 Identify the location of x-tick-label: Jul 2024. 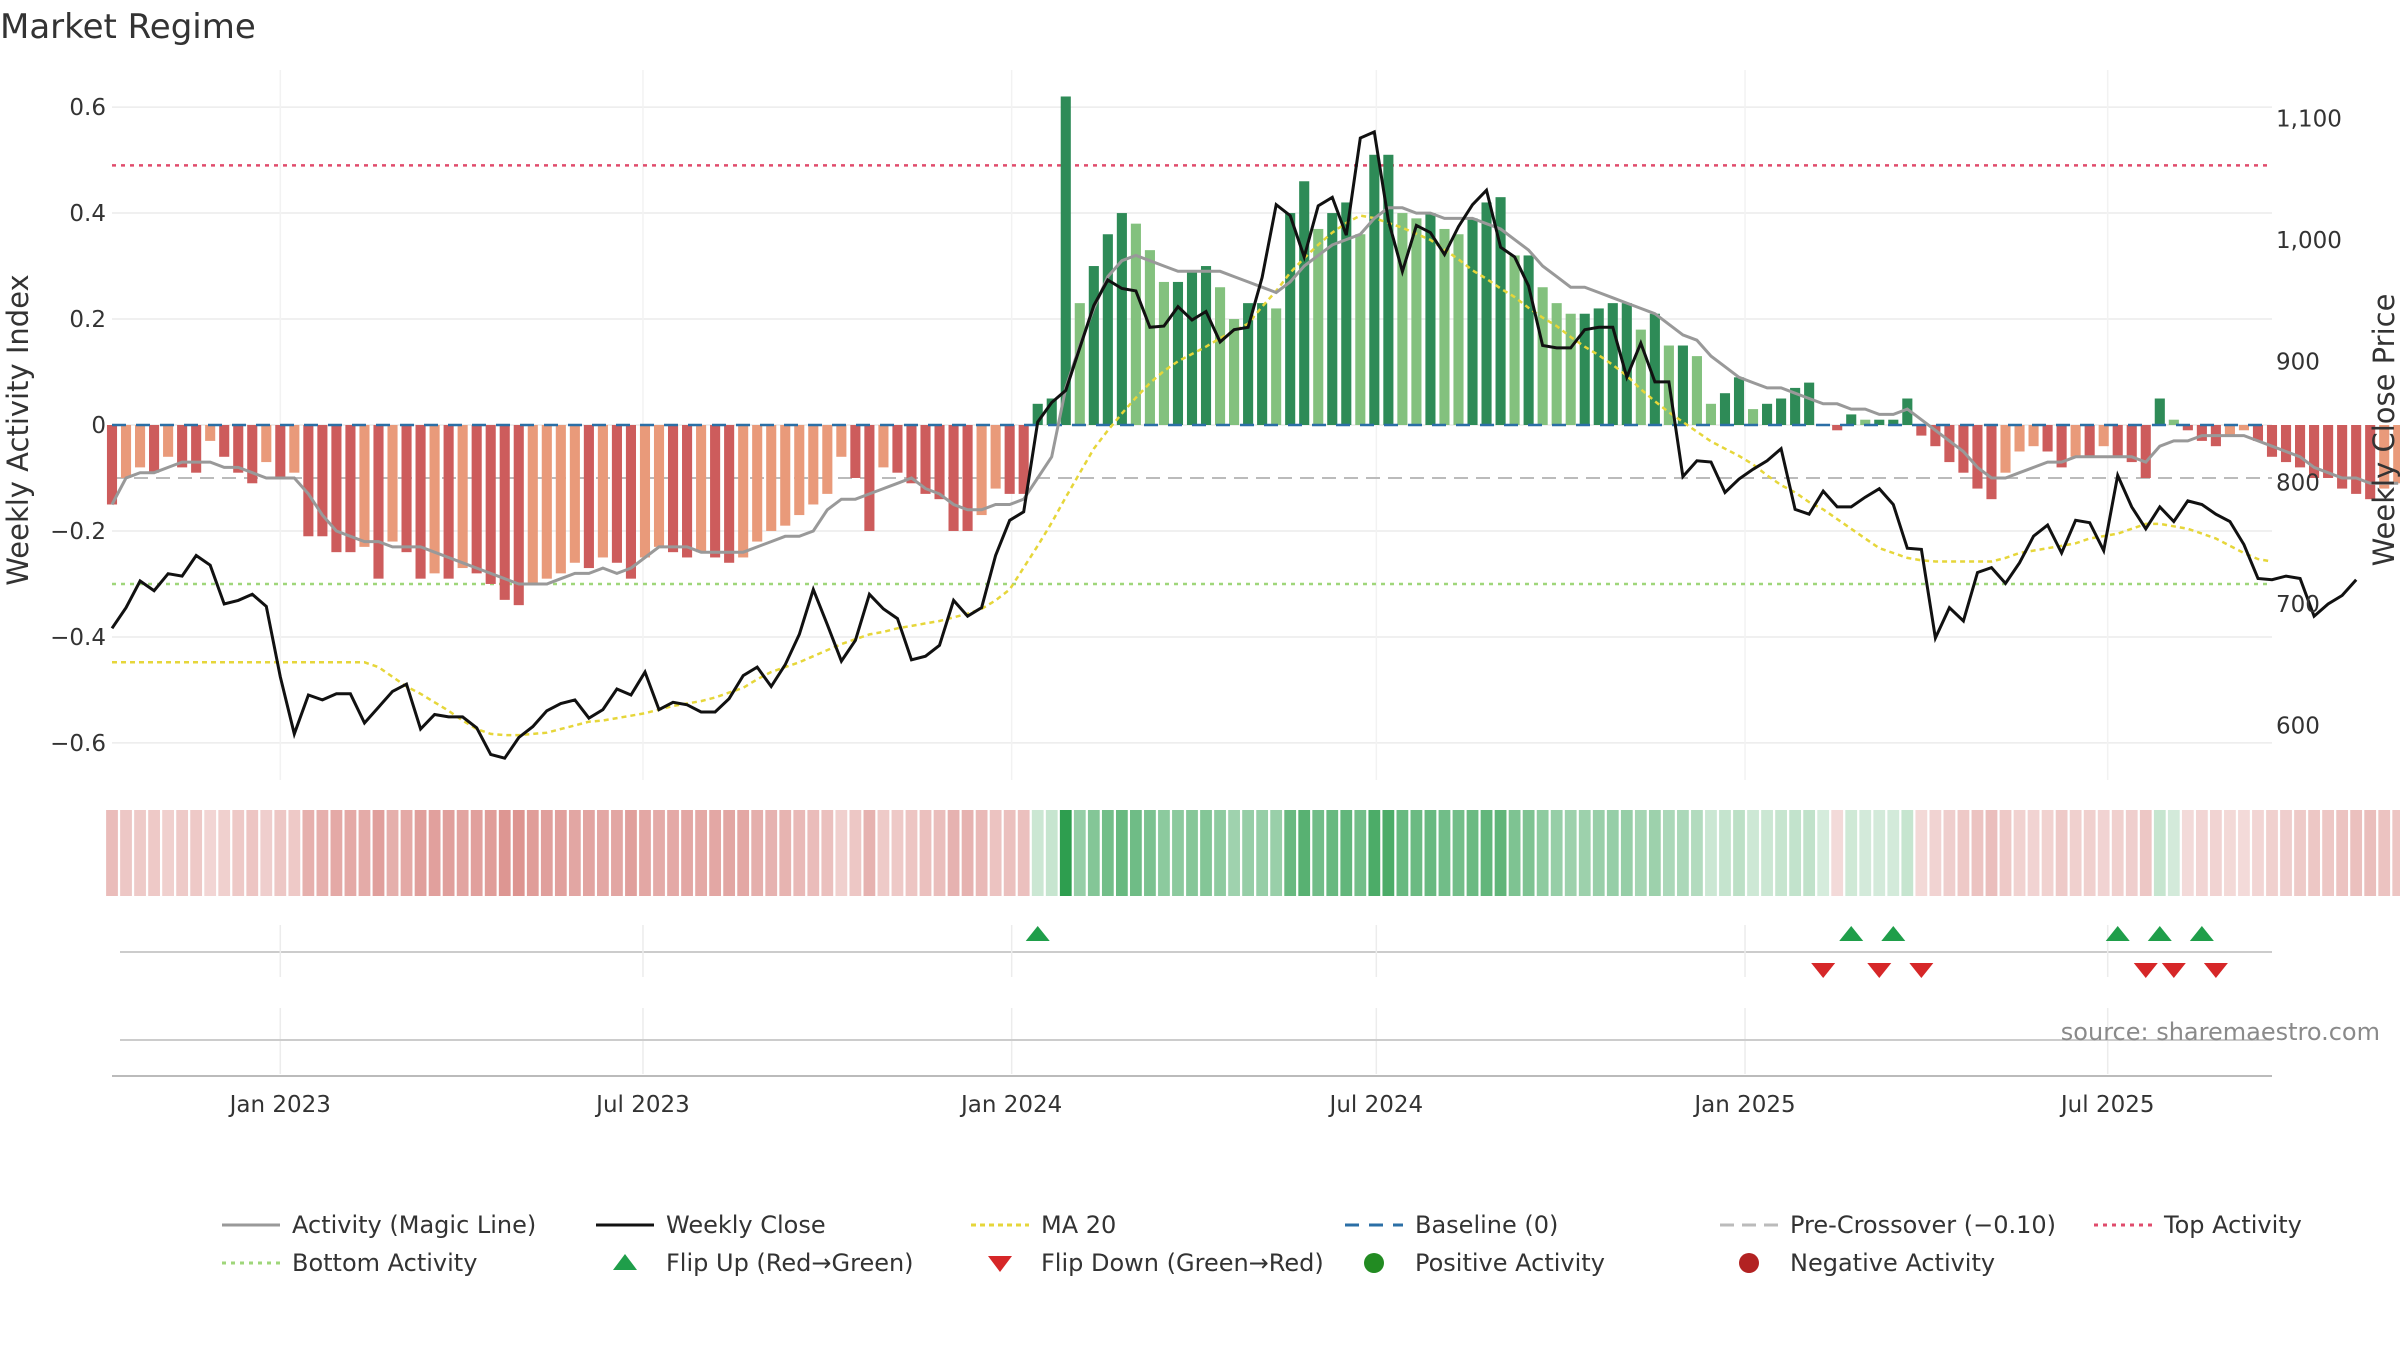
(1376, 1105).